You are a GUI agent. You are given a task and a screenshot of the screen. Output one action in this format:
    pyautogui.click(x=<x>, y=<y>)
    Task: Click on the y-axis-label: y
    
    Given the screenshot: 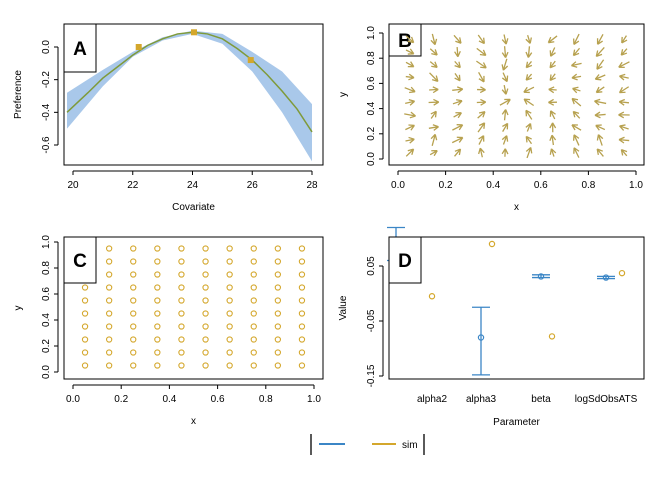 What is the action you would take?
    pyautogui.click(x=343, y=94)
    